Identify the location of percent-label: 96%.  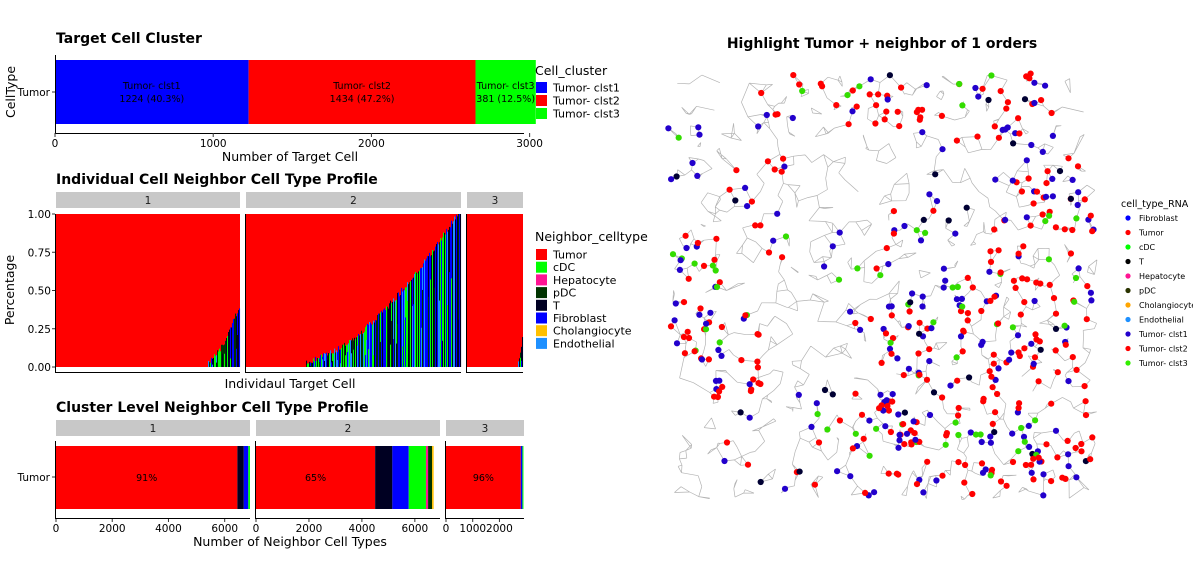
(483, 478).